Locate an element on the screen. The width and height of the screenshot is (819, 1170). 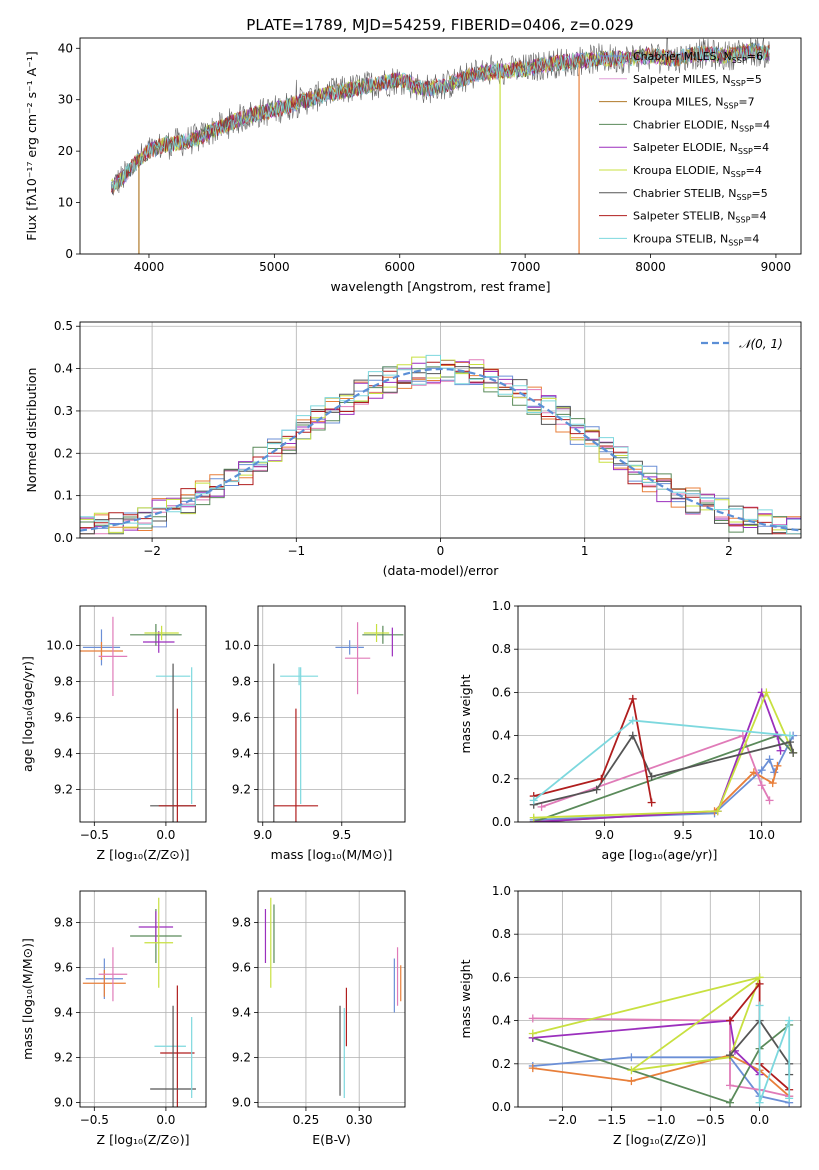
x-axis-label: wavelength [Angstrom, rest frame] is located at coordinates (440, 286).